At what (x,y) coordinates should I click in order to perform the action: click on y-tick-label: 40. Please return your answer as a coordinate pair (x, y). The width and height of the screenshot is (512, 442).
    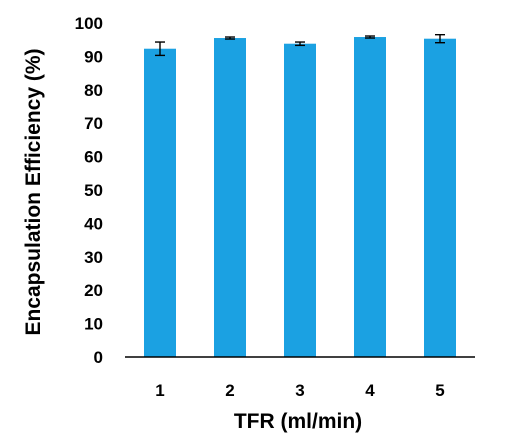
    Looking at the image, I should click on (93, 223).